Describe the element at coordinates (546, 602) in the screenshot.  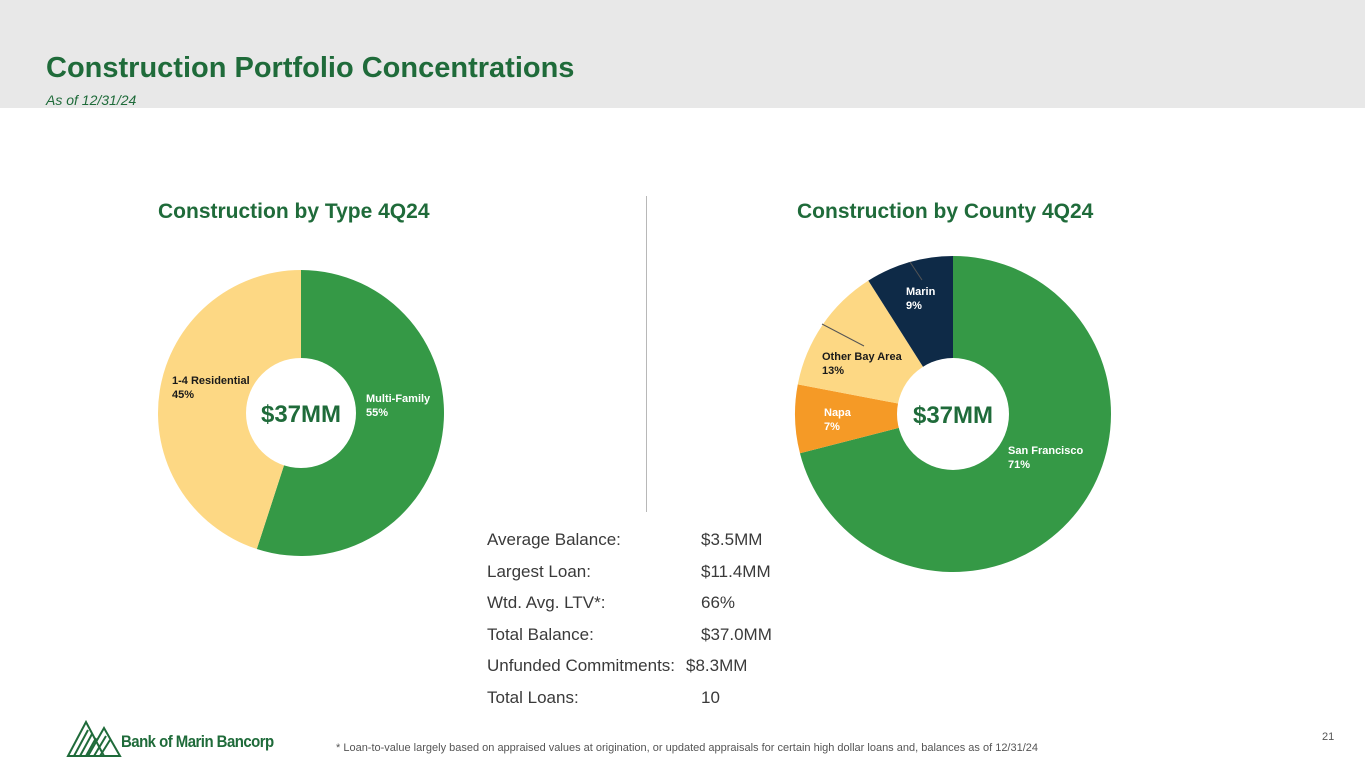
I see `stat-label: Wtd. Avg. LTV*:` at that location.